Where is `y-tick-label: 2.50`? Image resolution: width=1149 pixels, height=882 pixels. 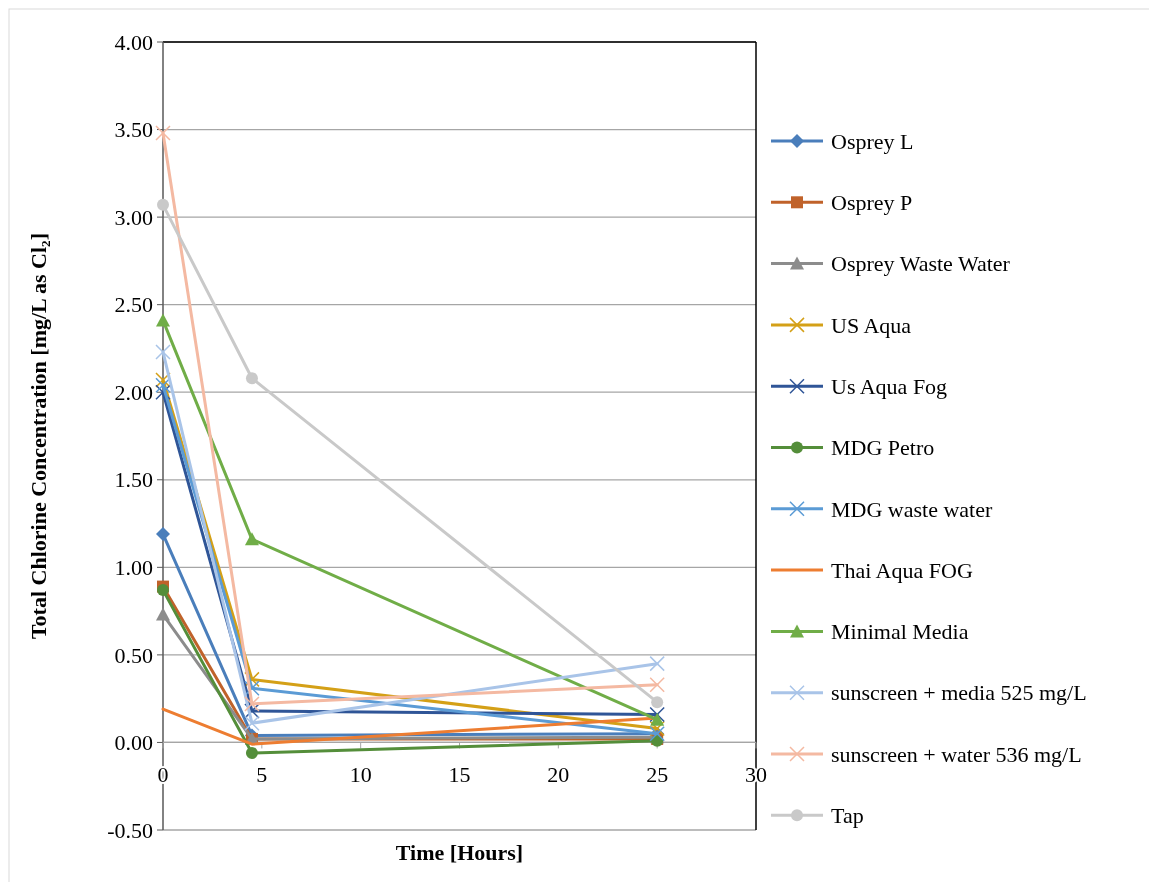 y-tick-label: 2.50 is located at coordinates (133, 305).